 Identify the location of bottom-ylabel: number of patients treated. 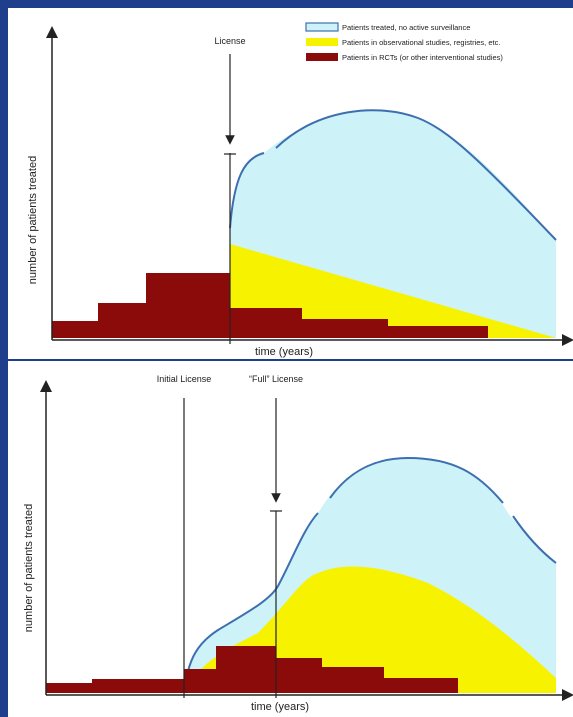
(29, 568).